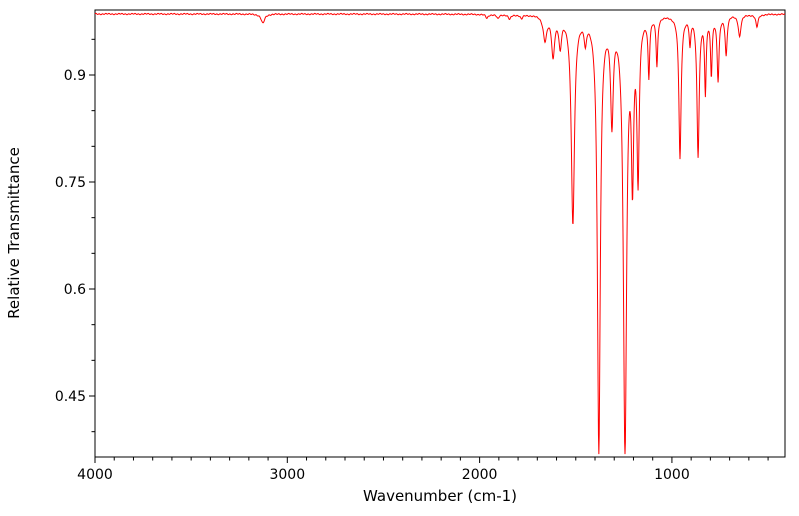  I want to click on x-axis-label: Wavenumber (cm-1), so click(440, 496).